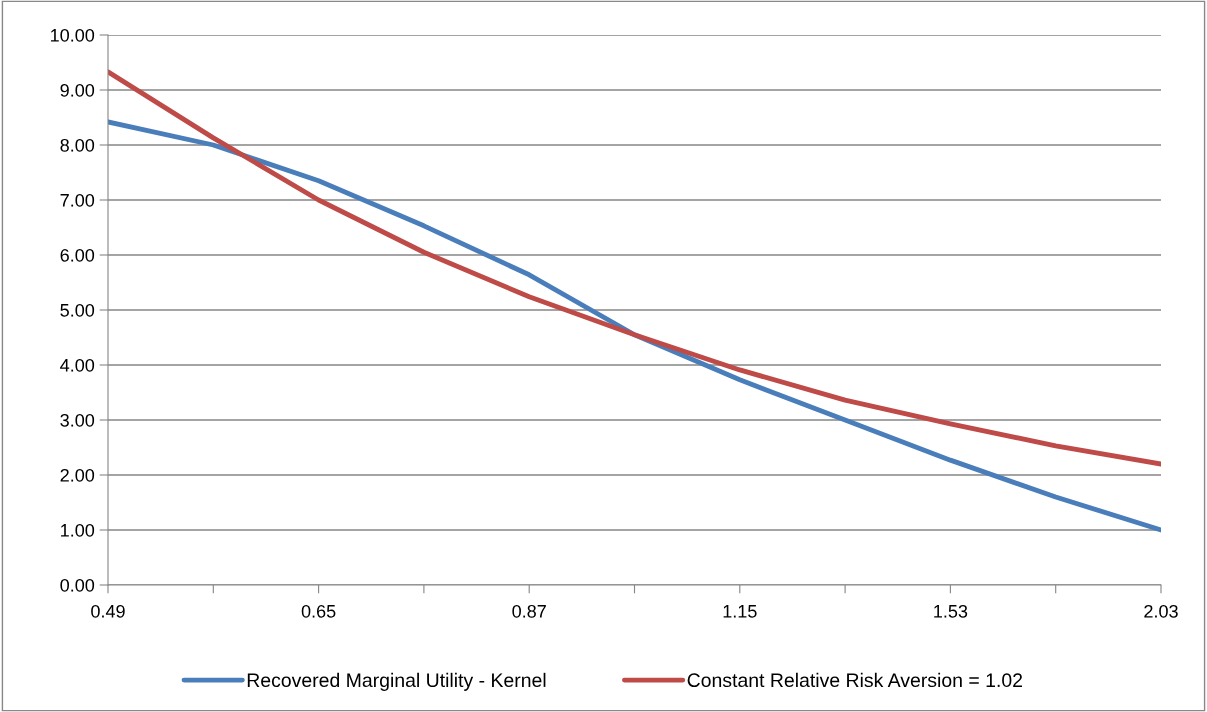 This screenshot has width=1207, height=712. What do you see at coordinates (77, 90) in the screenshot?
I see `y-tick-label: 9.00` at bounding box center [77, 90].